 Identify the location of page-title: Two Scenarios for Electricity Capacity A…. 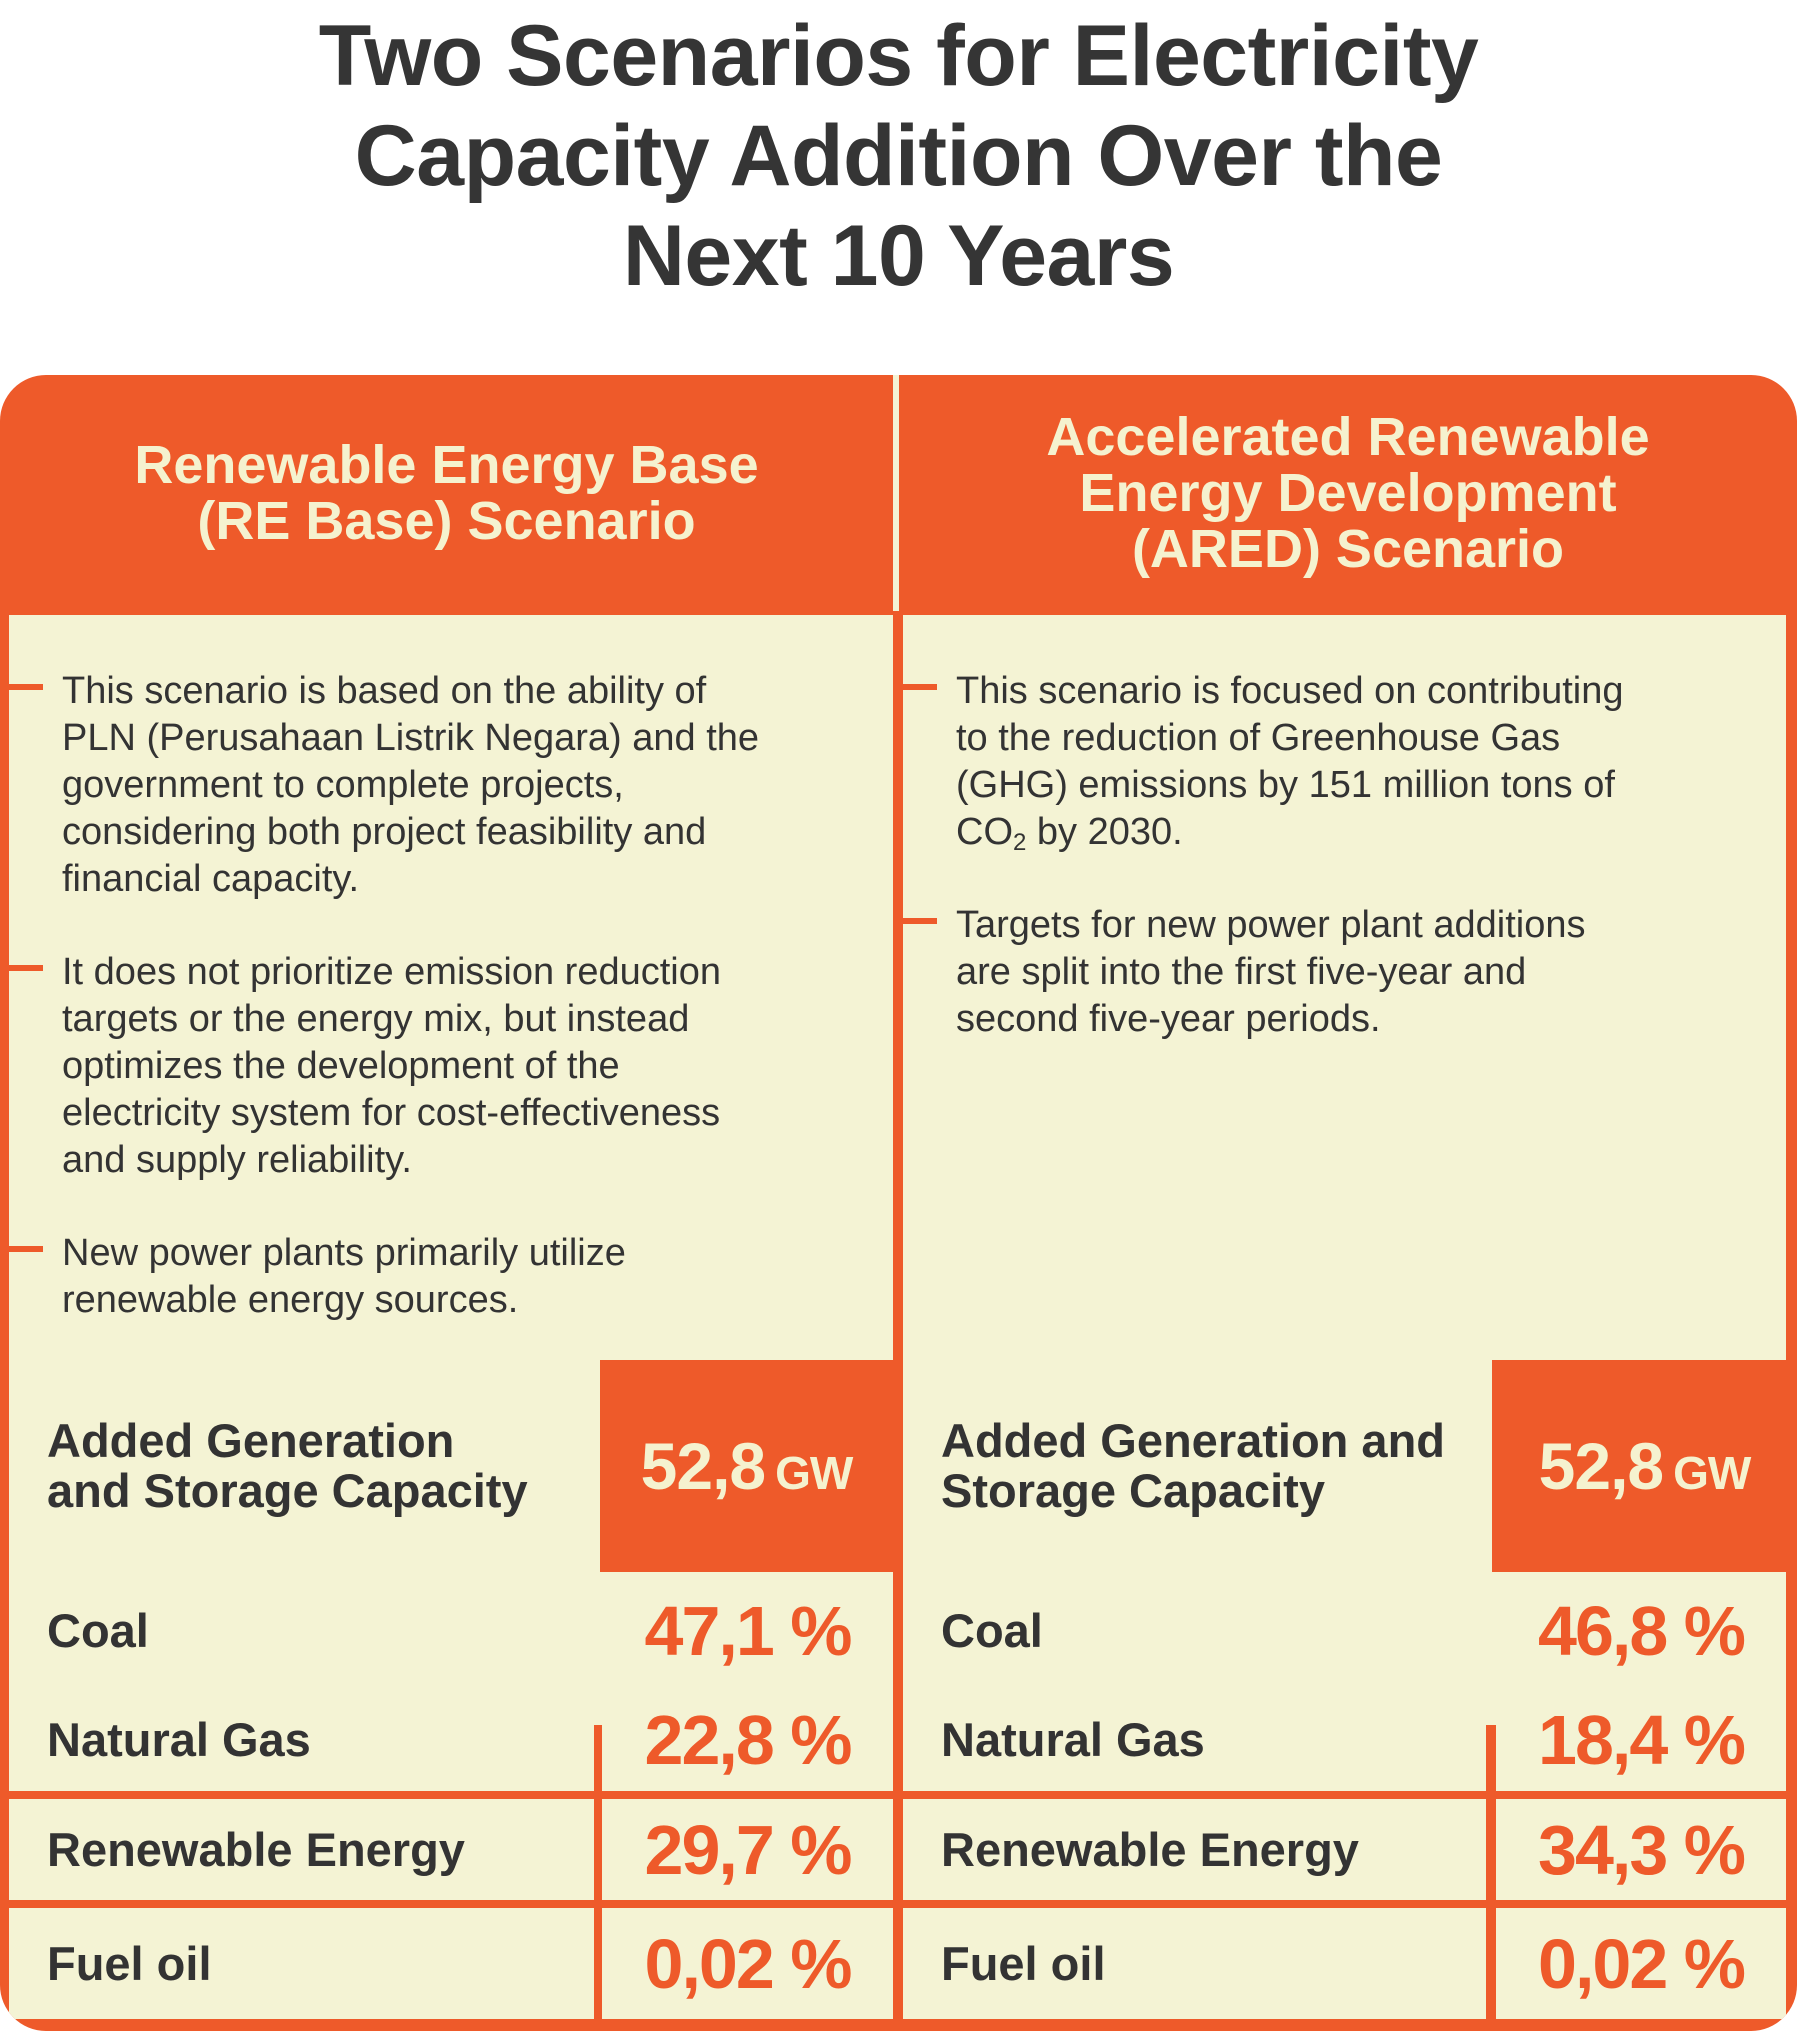
(898, 156).